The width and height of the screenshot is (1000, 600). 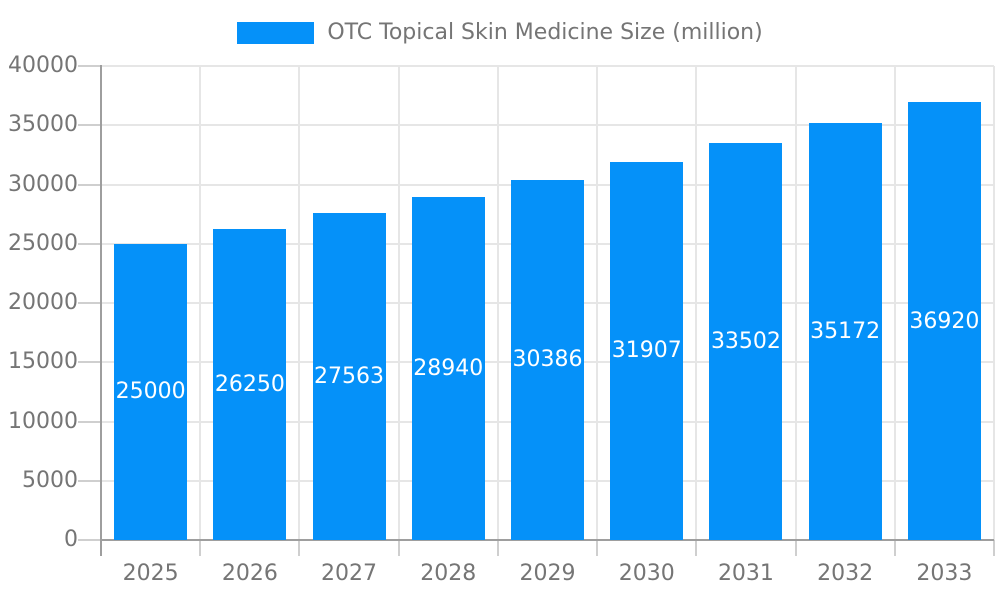 I want to click on bar-value-label: 27563, so click(x=349, y=377).